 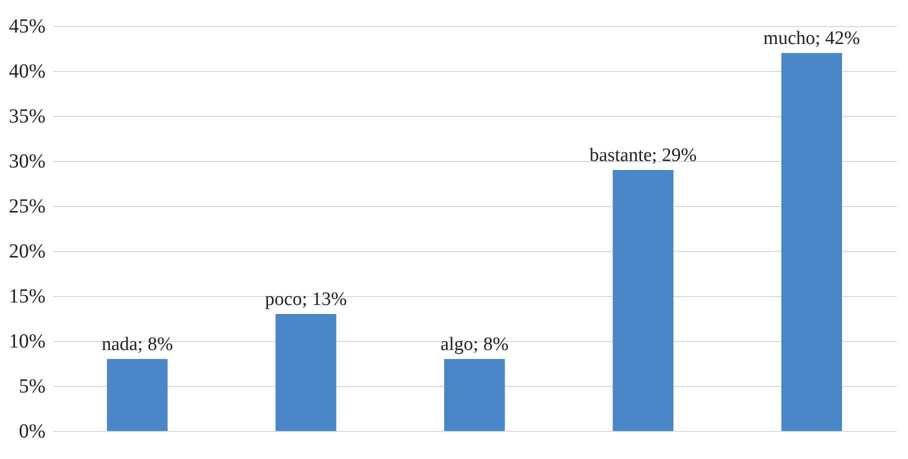 I want to click on y-tick-label: 30%, so click(x=27, y=161).